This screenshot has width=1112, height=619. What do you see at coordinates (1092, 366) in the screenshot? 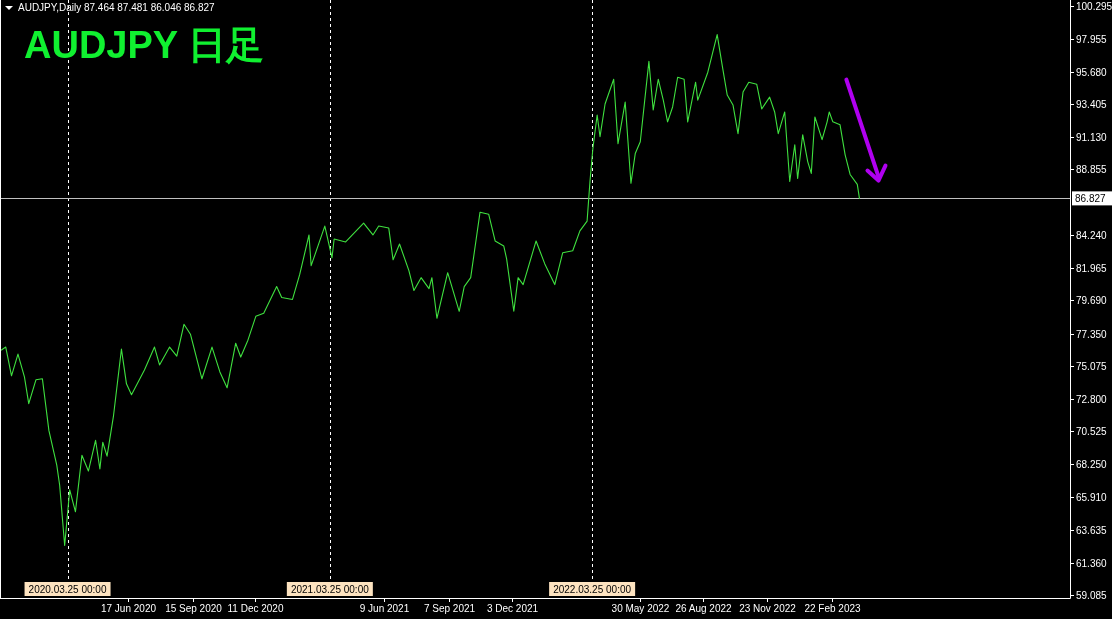
I see `y-tick-label: 75.075` at bounding box center [1092, 366].